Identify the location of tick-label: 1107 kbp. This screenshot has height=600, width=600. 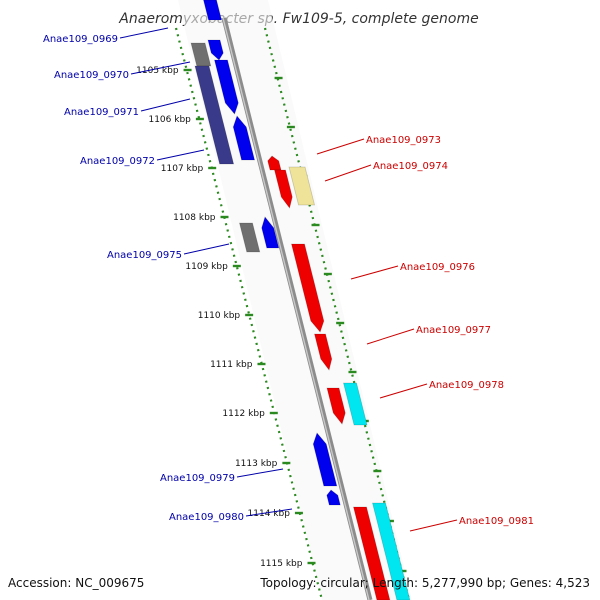
(182, 169).